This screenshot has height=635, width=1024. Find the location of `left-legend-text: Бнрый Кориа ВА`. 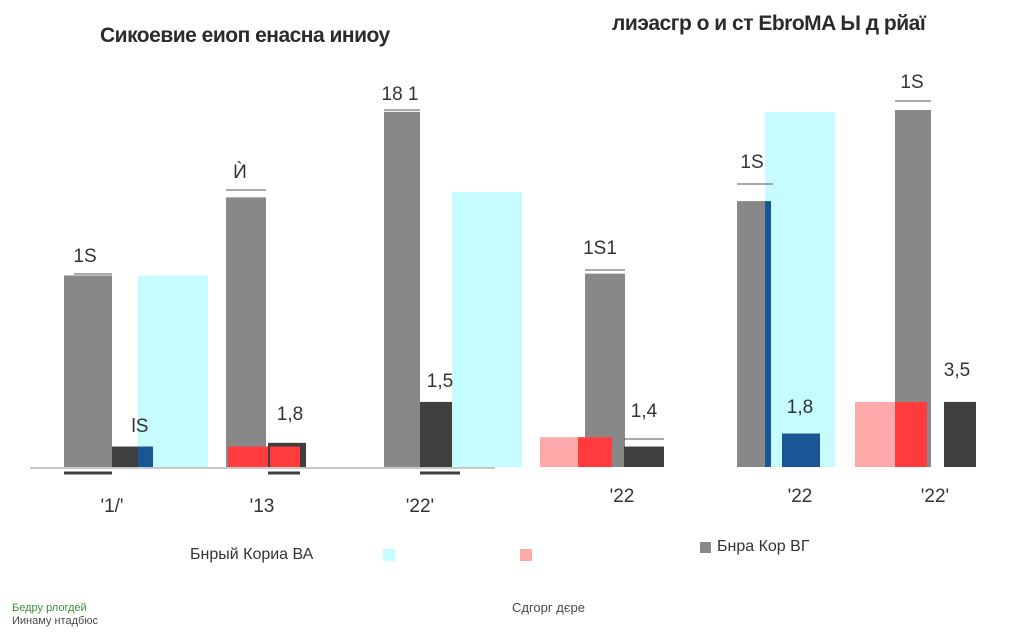

left-legend-text: Бнрый Кориа ВА is located at coordinates (252, 554).